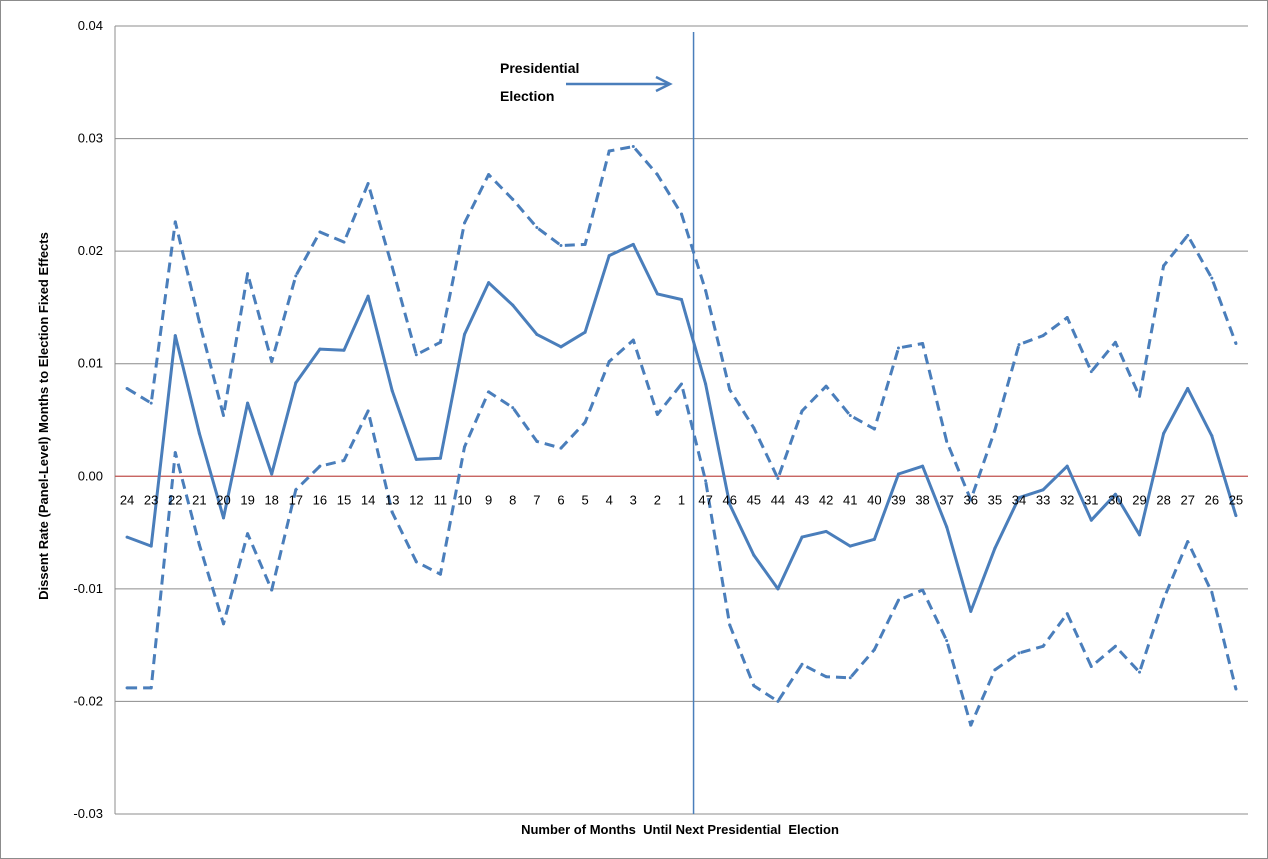 The height and width of the screenshot is (859, 1268). Describe the element at coordinates (344, 499) in the screenshot. I see `x-tick-label: 15` at that location.